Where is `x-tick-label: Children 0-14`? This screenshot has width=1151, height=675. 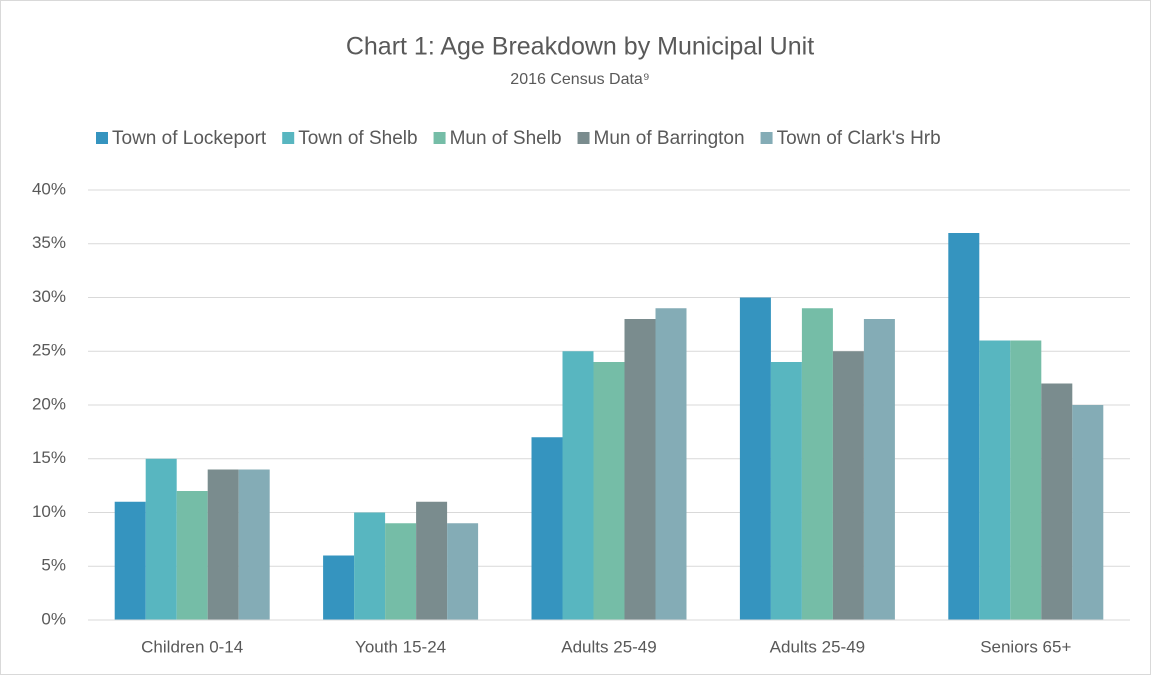
x-tick-label: Children 0-14 is located at coordinates (192, 646).